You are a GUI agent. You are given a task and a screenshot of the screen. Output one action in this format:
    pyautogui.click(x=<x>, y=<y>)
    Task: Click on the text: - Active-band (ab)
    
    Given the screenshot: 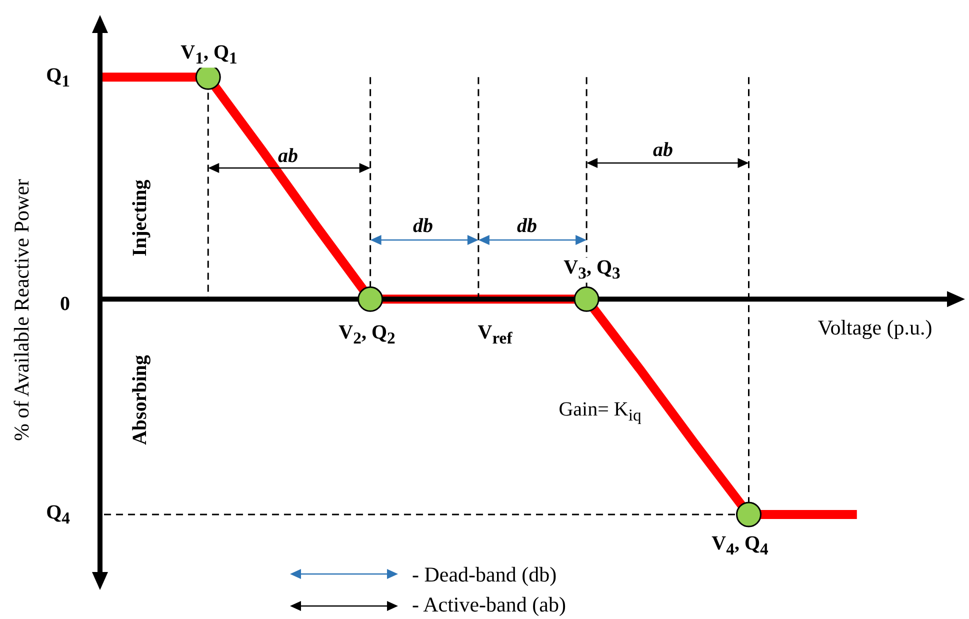 What is the action you would take?
    pyautogui.click(x=489, y=604)
    